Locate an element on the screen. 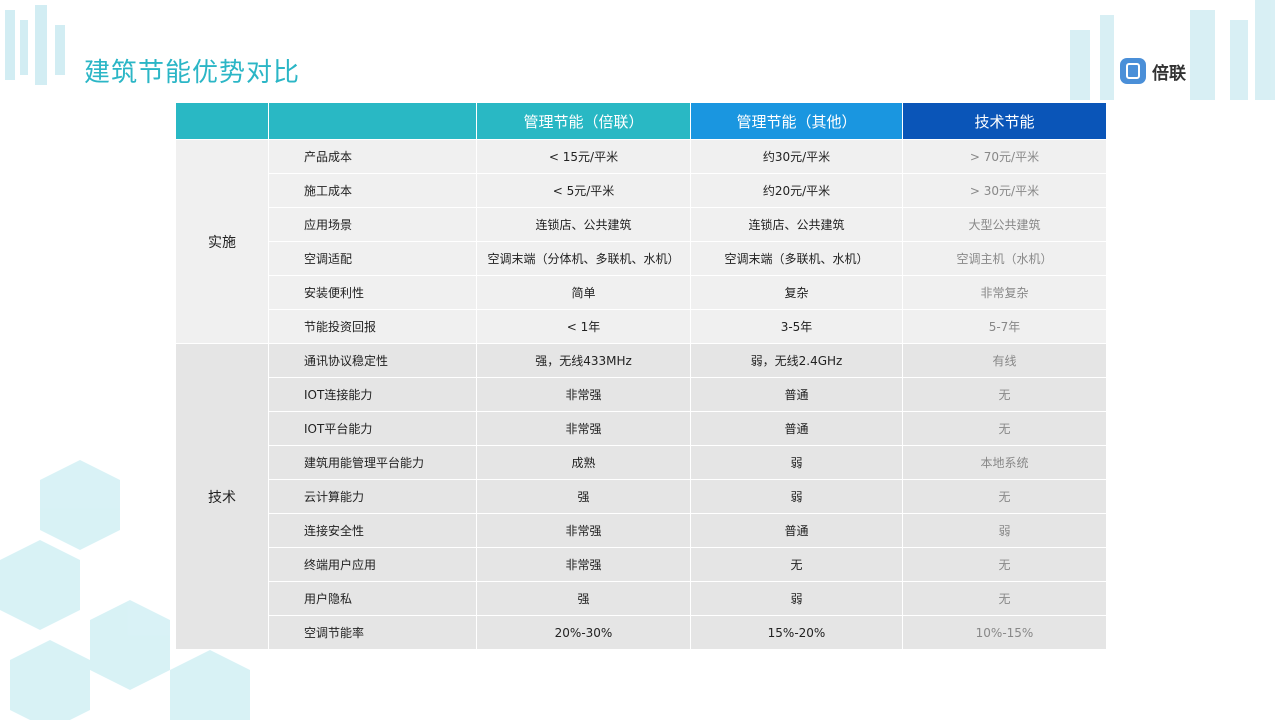 This screenshot has width=1280, height=720. group-label: 技术 is located at coordinates (222, 496).